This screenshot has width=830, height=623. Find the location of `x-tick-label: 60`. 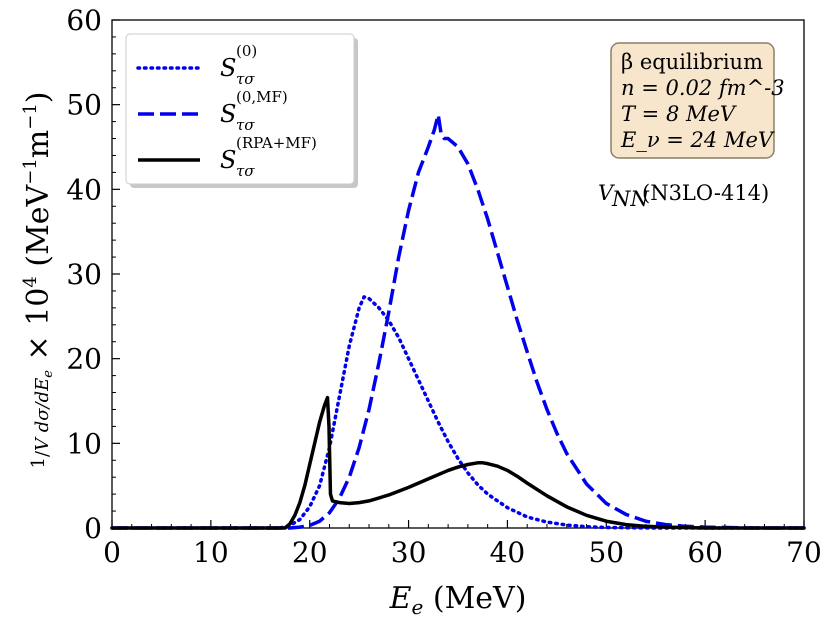

x-tick-label: 60 is located at coordinates (705, 552).